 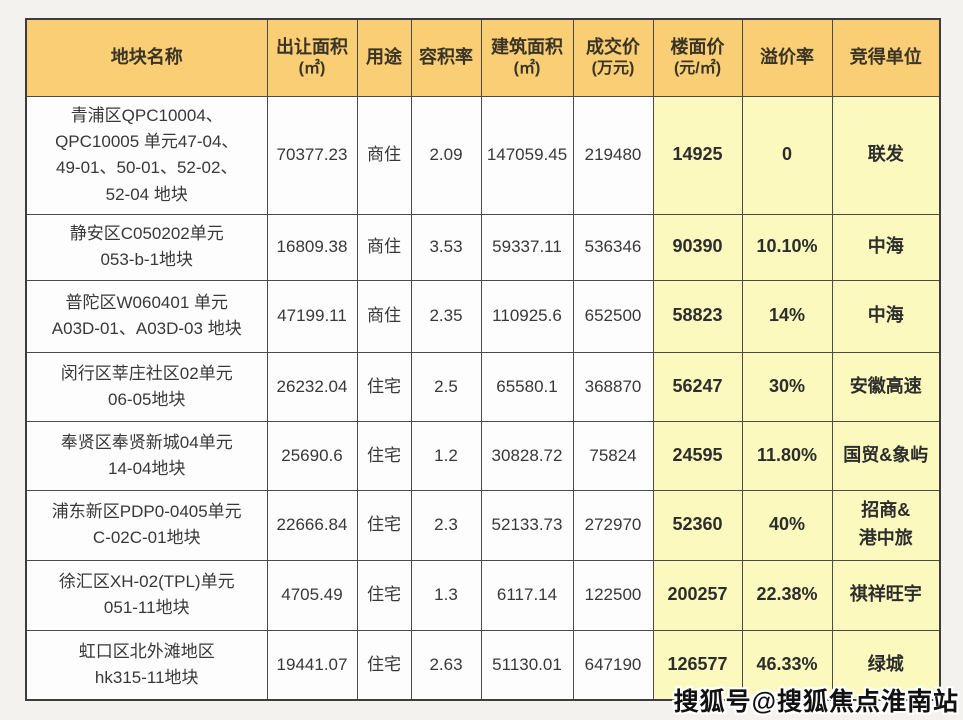 I want to click on cell-built_area: 147059.45, so click(x=527, y=155).